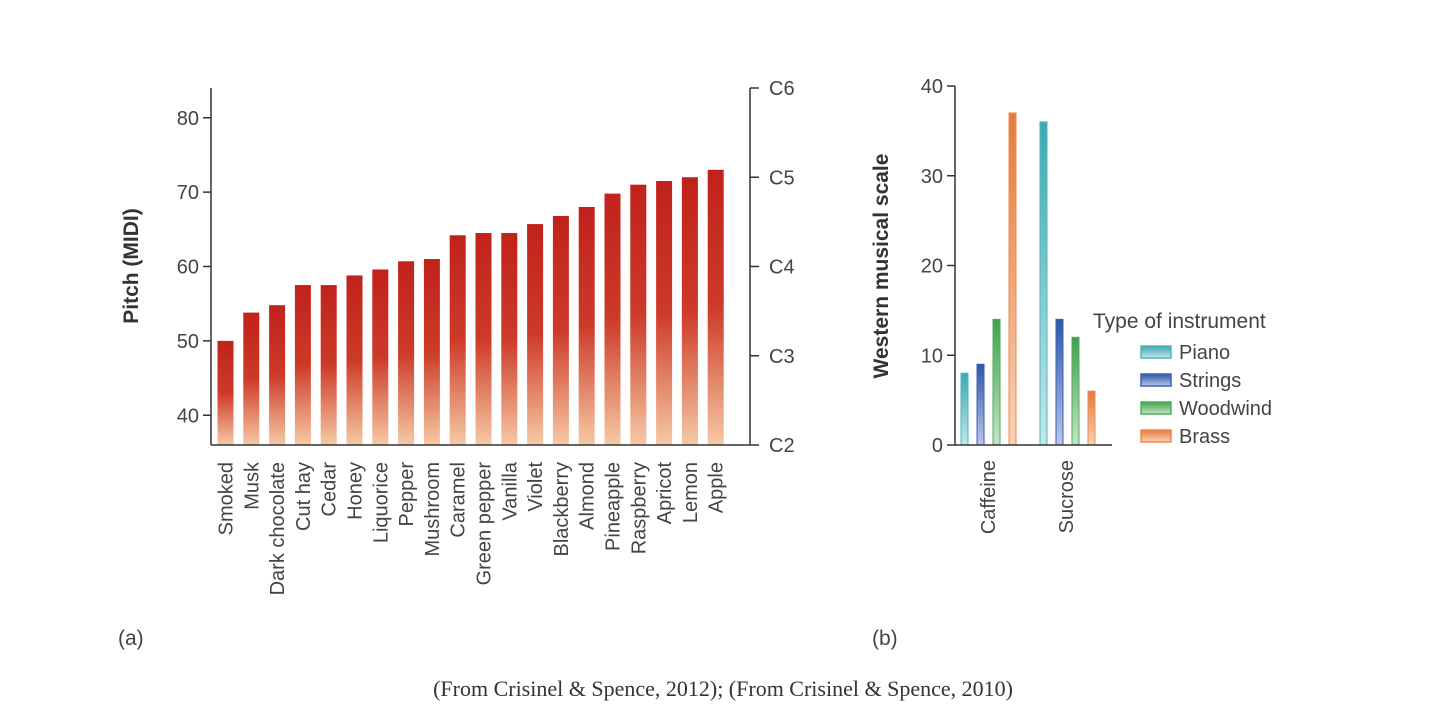  Describe the element at coordinates (1067, 496) in the screenshot. I see `category-label: Sucrose` at that location.